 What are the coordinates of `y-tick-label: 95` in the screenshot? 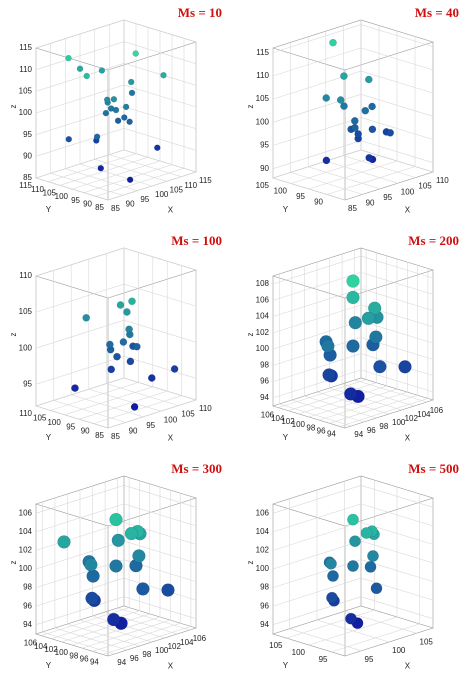 It's located at (70, 426).